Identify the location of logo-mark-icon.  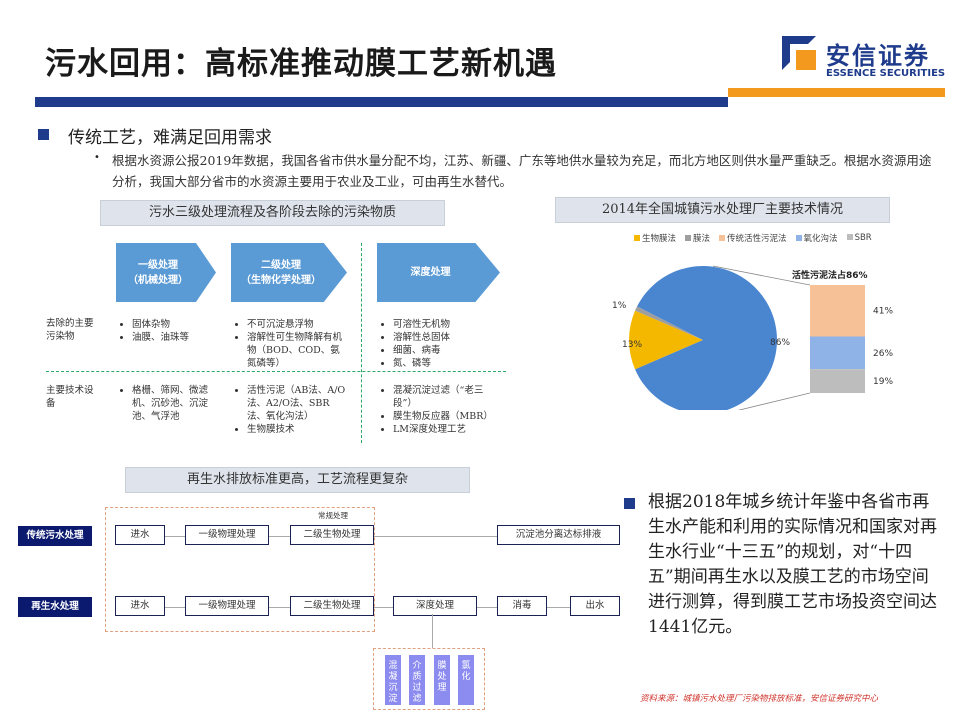
(799, 53).